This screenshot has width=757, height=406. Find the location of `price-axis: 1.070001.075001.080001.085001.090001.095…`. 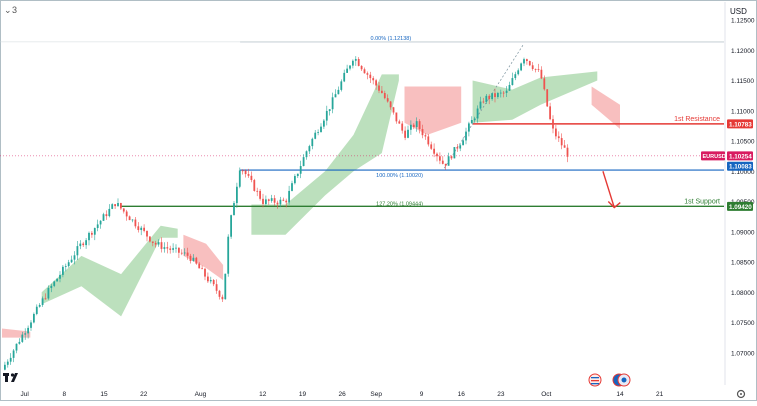

price-axis: 1.070001.075001.080001.085001.090001.095… is located at coordinates (728, 188).